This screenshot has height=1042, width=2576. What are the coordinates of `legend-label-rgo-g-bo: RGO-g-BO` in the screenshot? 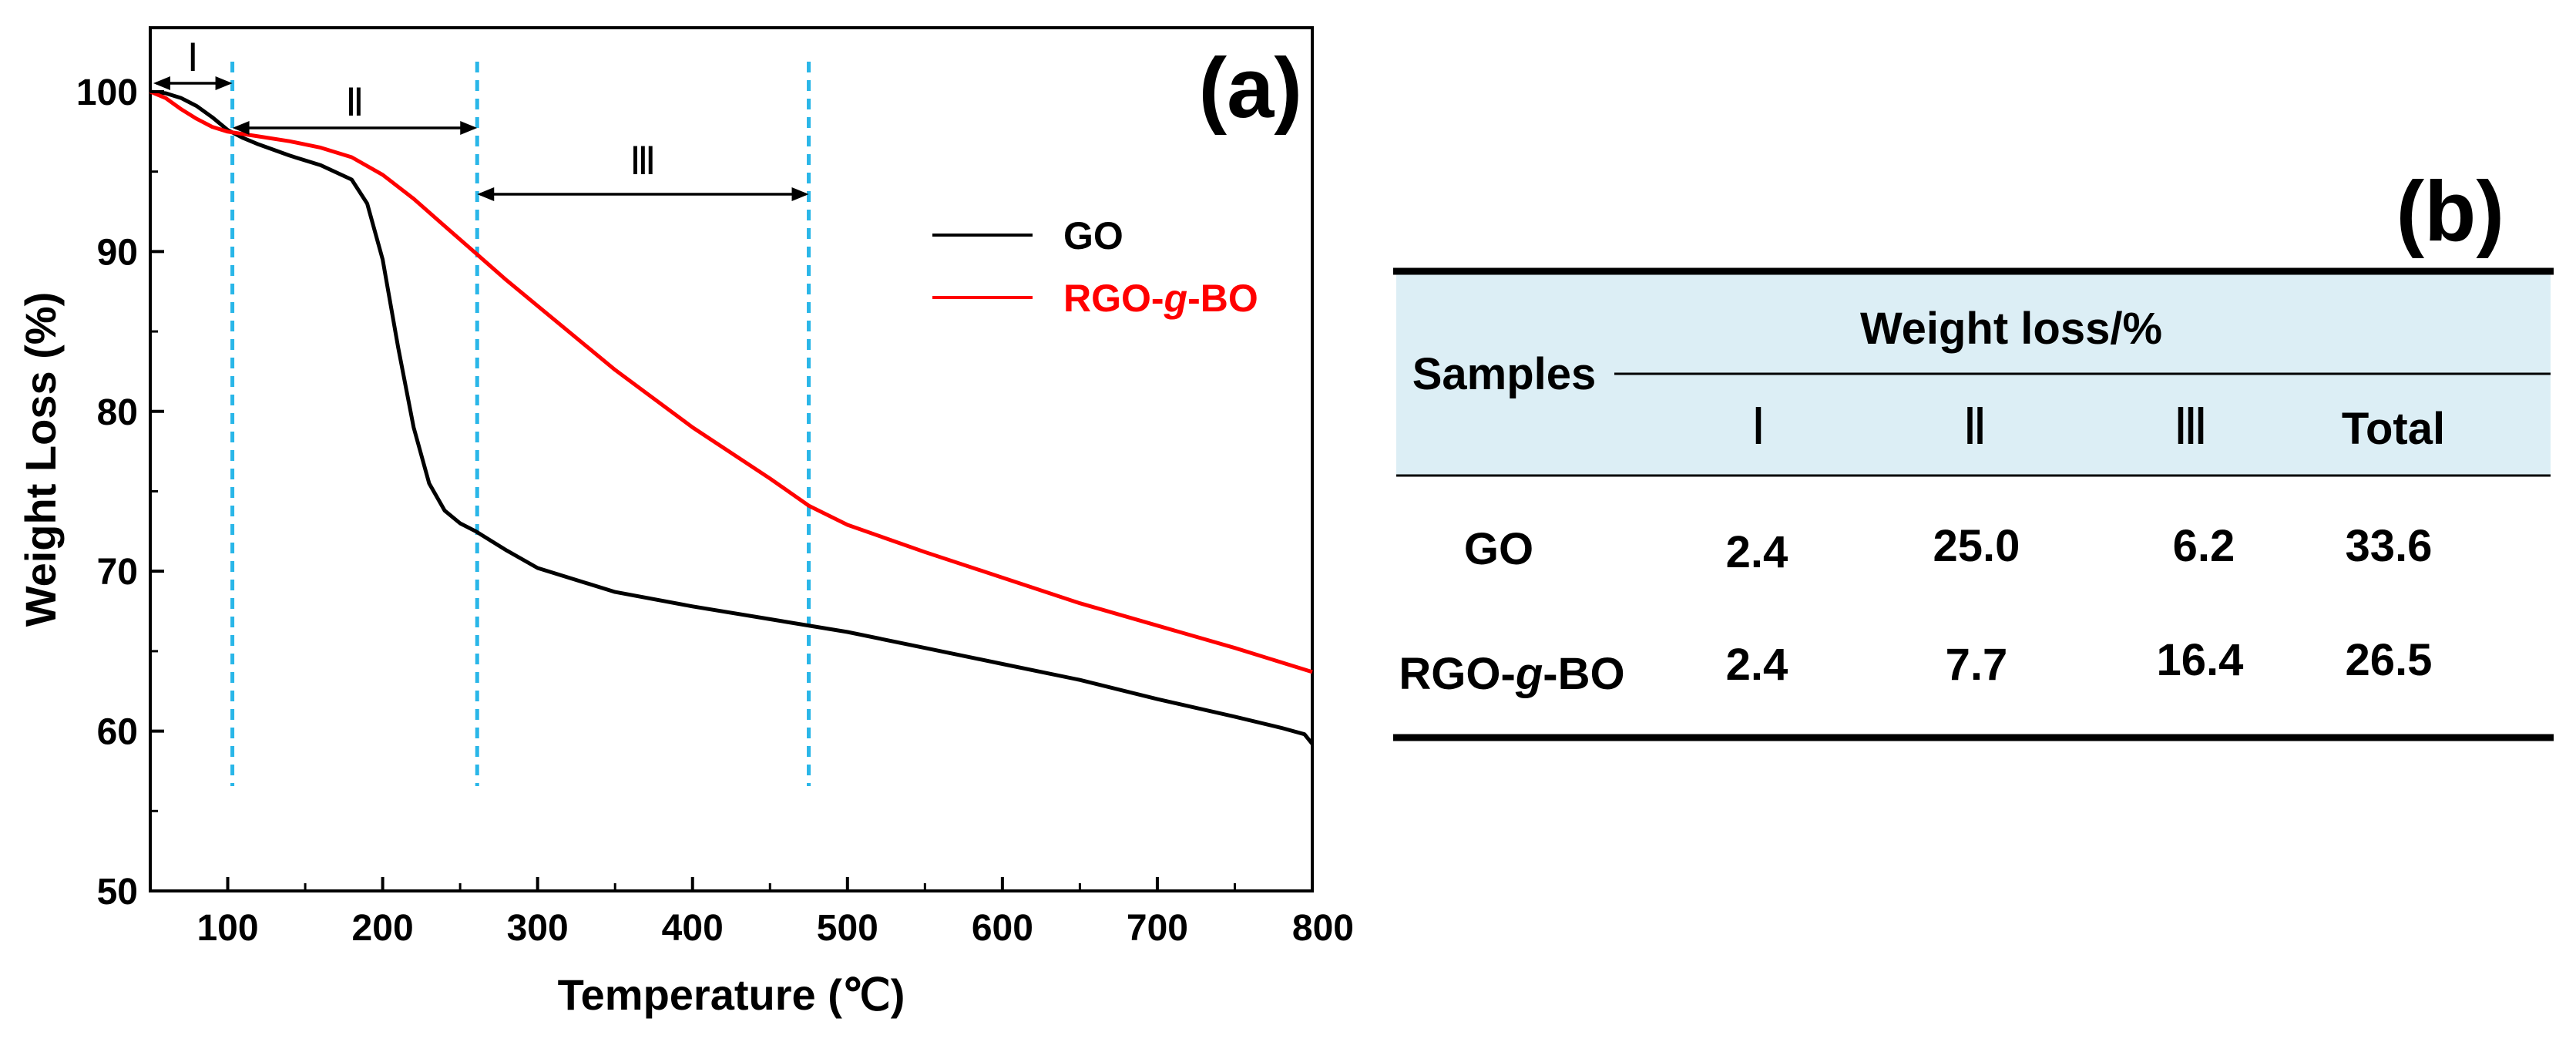 It's located at (1160, 298).